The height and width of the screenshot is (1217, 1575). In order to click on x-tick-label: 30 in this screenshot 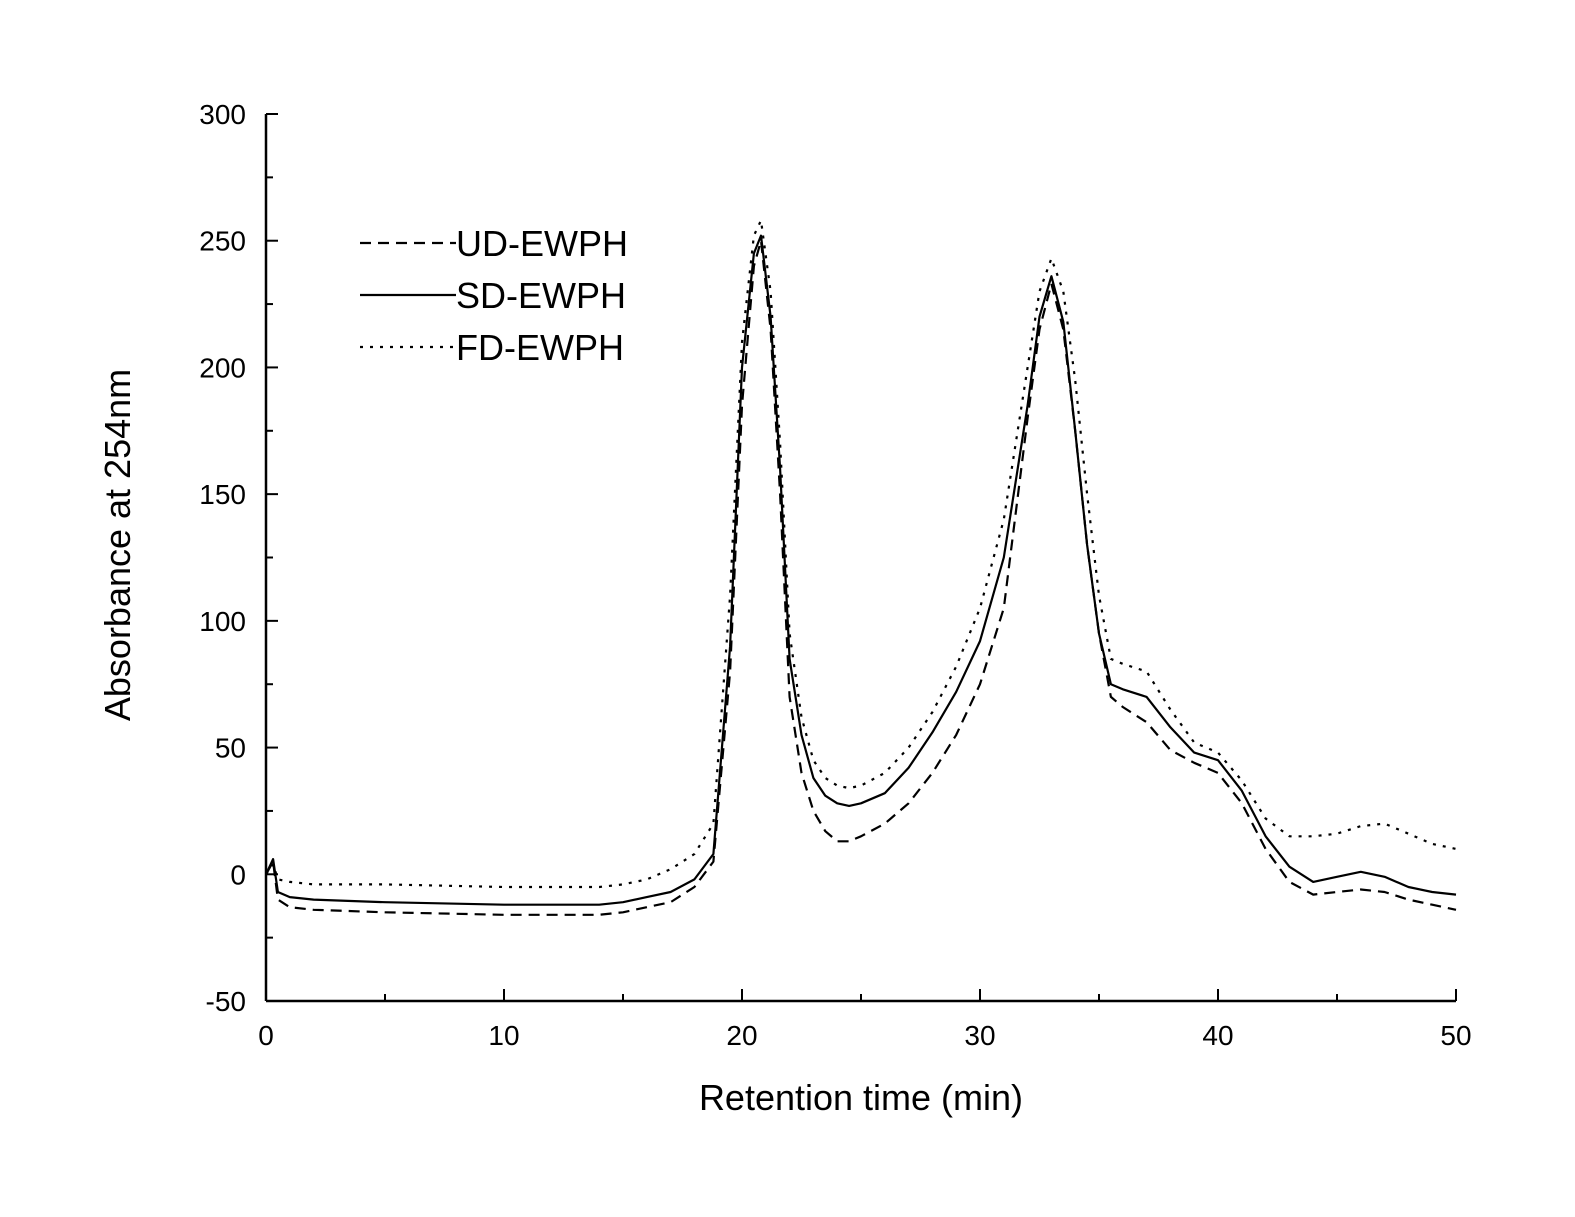, I will do `click(979, 1035)`.